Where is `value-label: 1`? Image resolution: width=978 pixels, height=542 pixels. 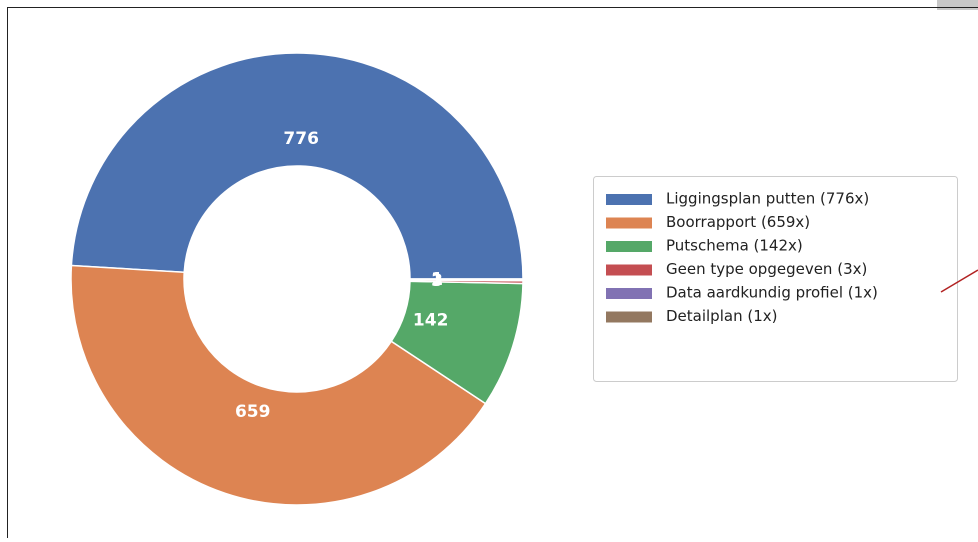 value-label: 1 is located at coordinates (437, 279).